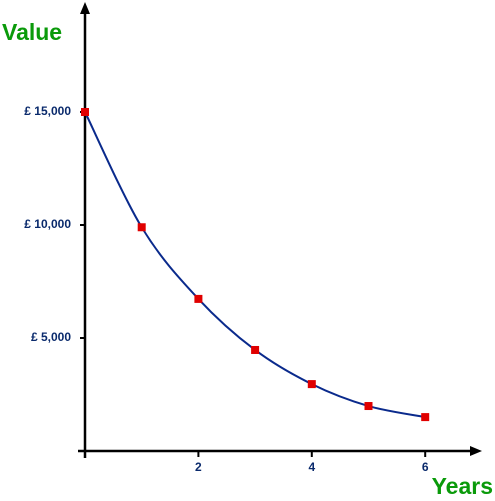 The height and width of the screenshot is (501, 495). What do you see at coordinates (462, 486) in the screenshot?
I see `x-axis-title: Years` at bounding box center [462, 486].